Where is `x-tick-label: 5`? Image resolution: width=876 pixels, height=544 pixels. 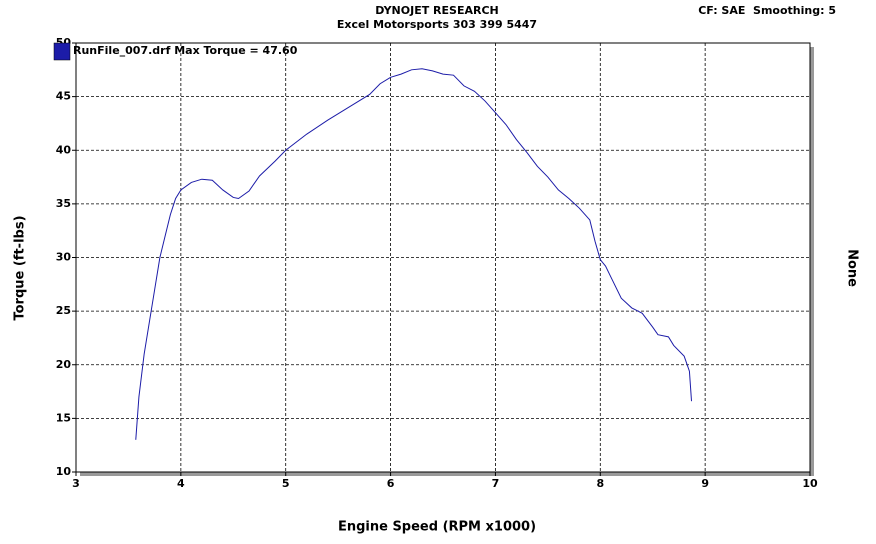
x-tick-label: 5 is located at coordinates (286, 483).